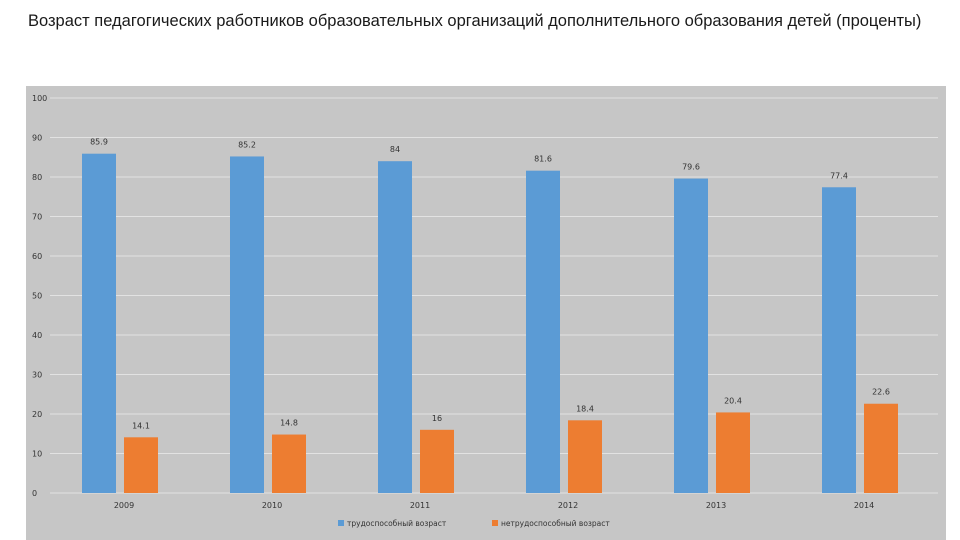 The image size is (960, 540). I want to click on x-tick-label: 2012, so click(568, 505).